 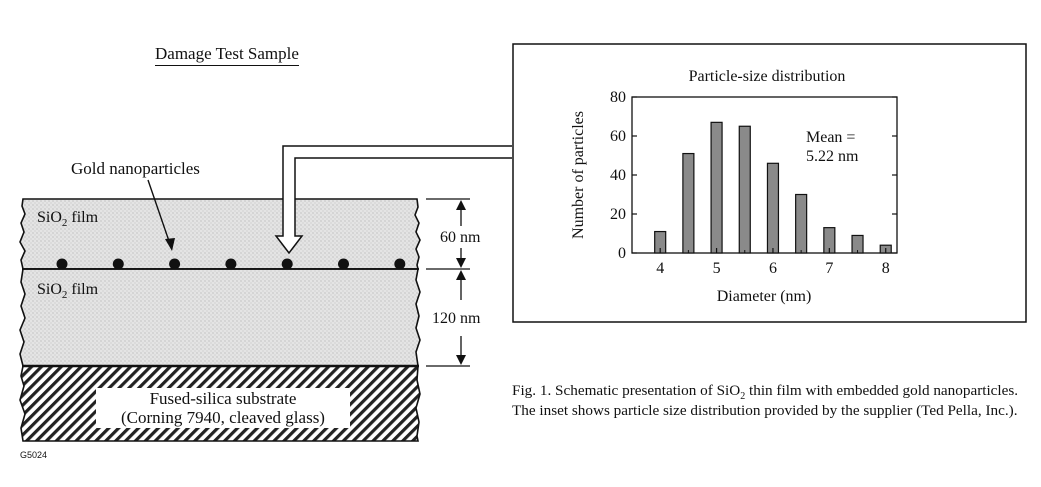 What do you see at coordinates (135, 168) in the screenshot?
I see `nanoparticles-label: Gold nanoparticles` at bounding box center [135, 168].